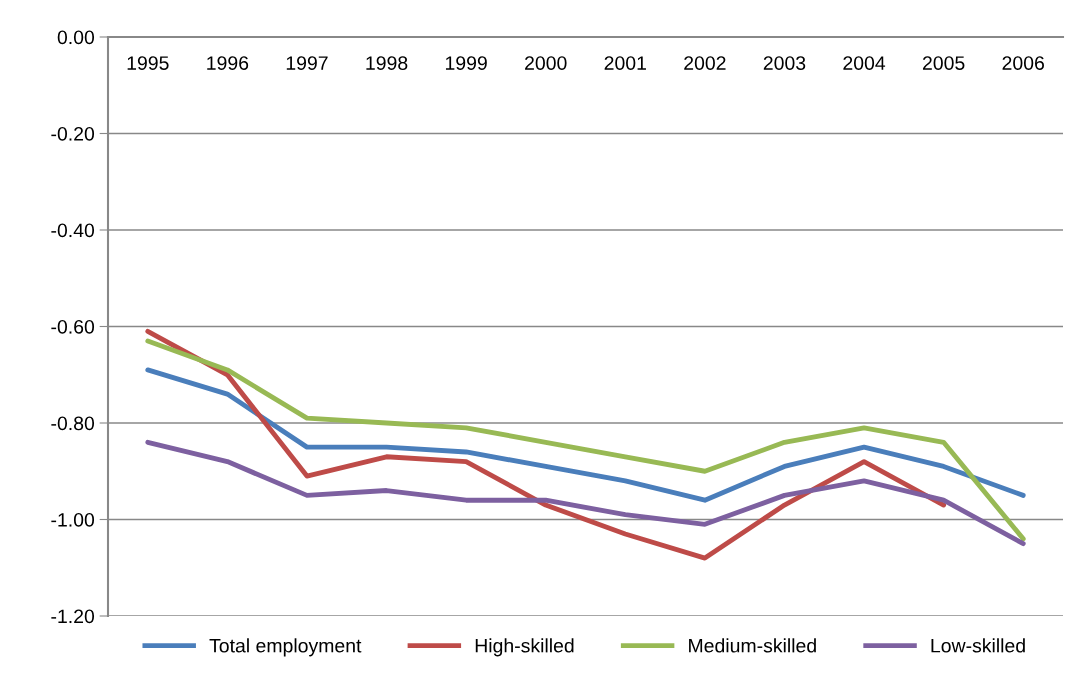  I want to click on y-tick-label: -0.80, so click(73, 423).